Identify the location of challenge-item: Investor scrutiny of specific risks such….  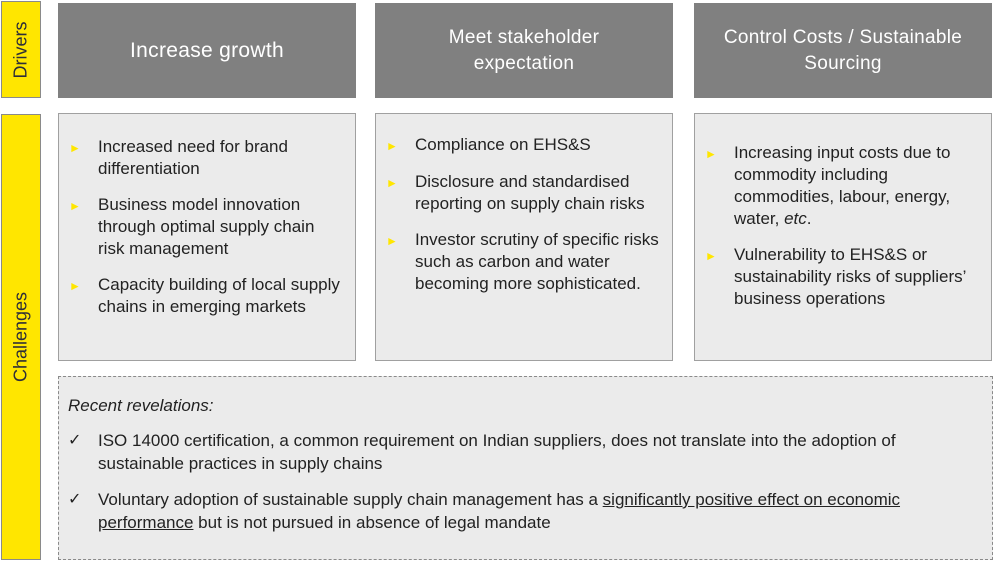
(523, 262).